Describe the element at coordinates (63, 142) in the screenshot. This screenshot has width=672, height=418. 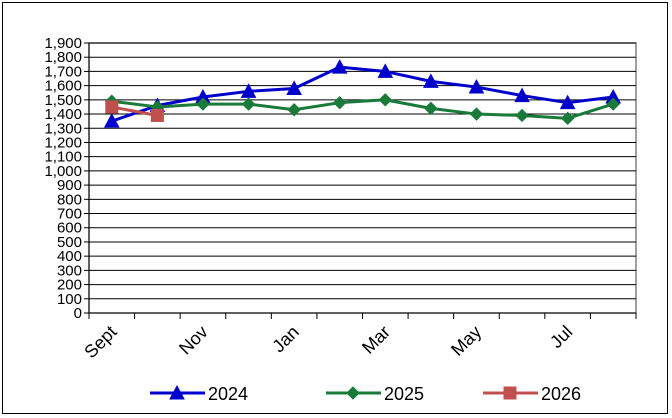
I see `y-tick-label: 1,200` at that location.